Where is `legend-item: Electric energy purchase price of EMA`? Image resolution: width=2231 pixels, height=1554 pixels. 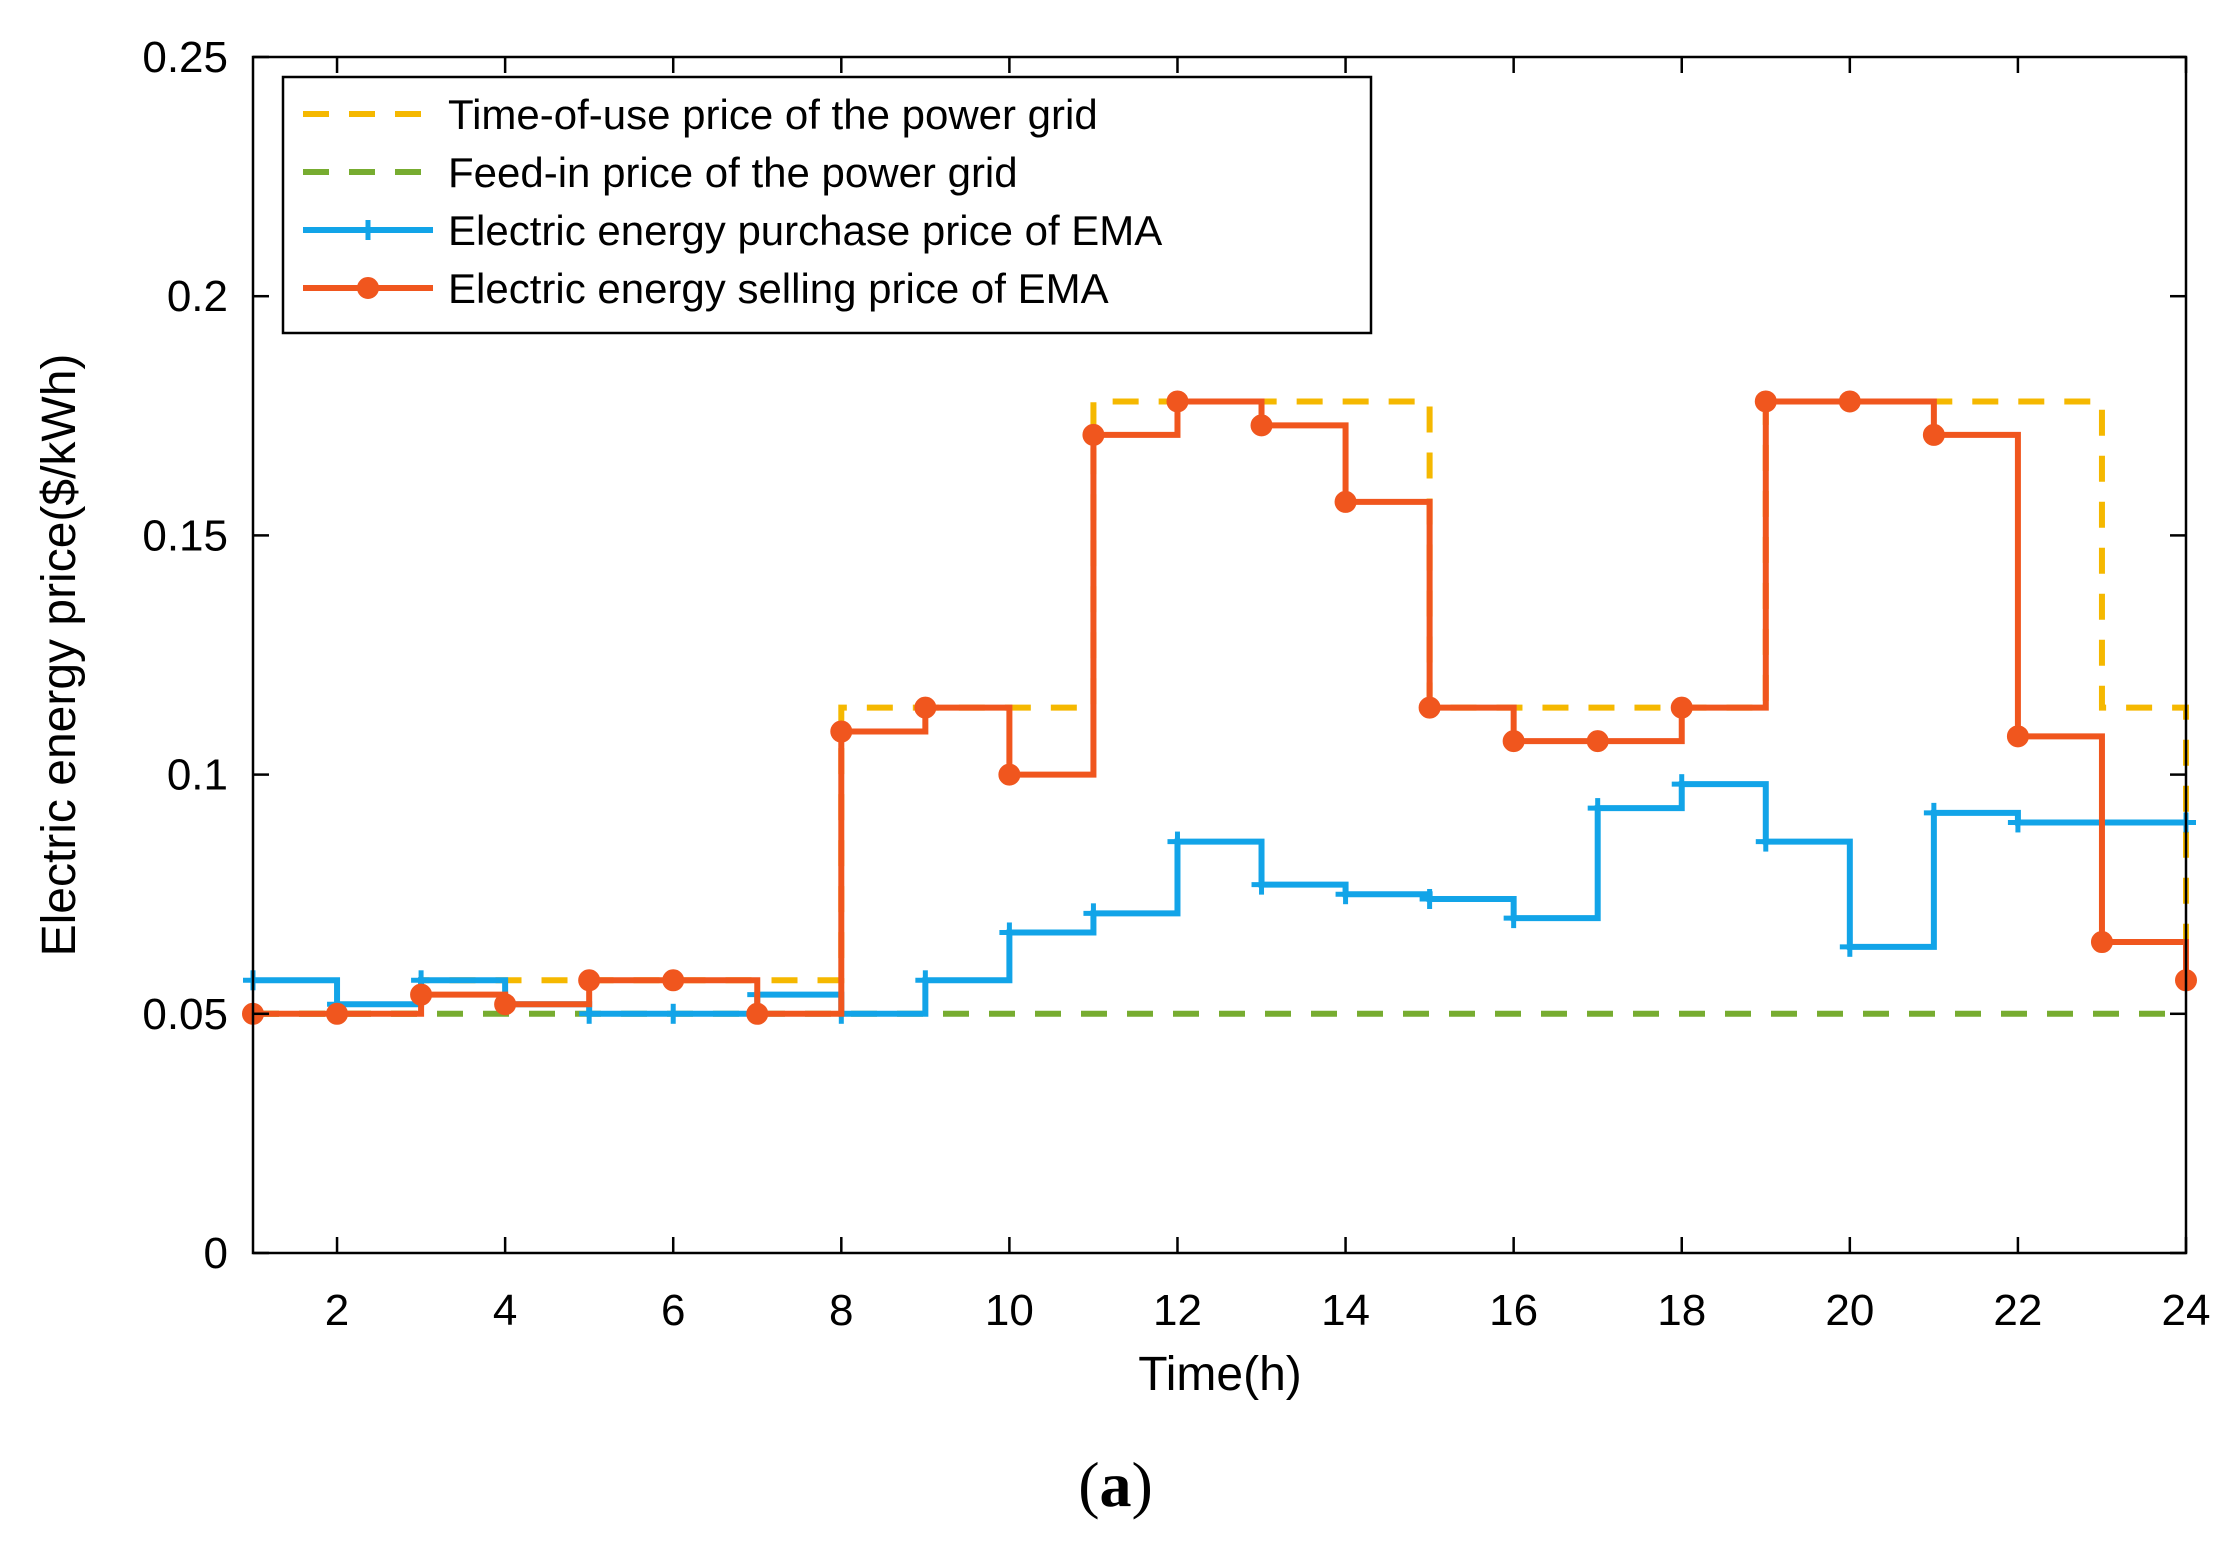
legend-item: Electric energy purchase price of EMA is located at coordinates (732, 230).